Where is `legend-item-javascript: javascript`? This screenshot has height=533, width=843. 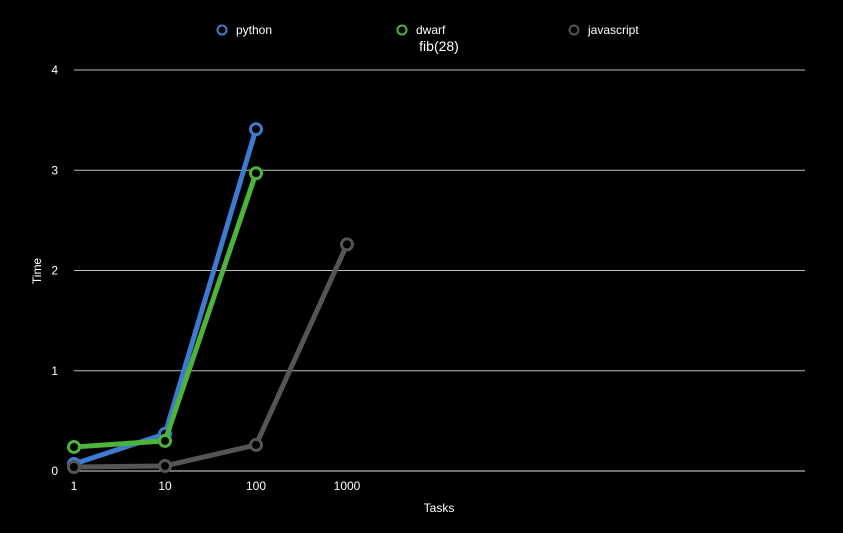
legend-item-javascript: javascript is located at coordinates (603, 30).